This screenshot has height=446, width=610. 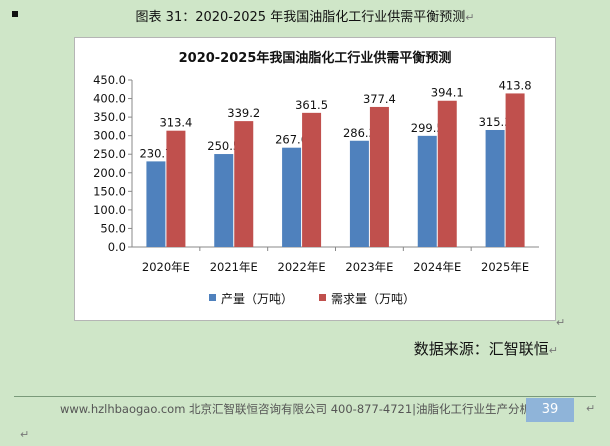 What do you see at coordinates (427, 128) in the screenshot?
I see `data-label: 299.5` at bounding box center [427, 128].